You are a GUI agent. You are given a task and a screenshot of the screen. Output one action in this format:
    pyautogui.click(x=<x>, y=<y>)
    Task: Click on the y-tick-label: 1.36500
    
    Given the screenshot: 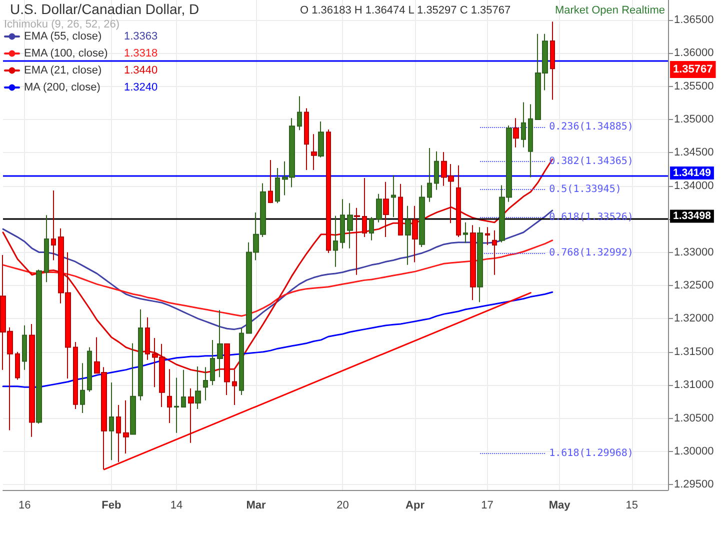 What is the action you would take?
    pyautogui.click(x=694, y=20)
    